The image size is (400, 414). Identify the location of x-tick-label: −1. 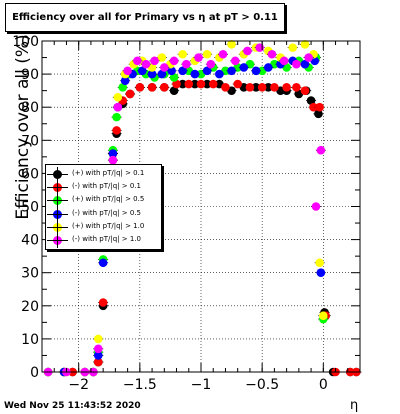
(201, 385).